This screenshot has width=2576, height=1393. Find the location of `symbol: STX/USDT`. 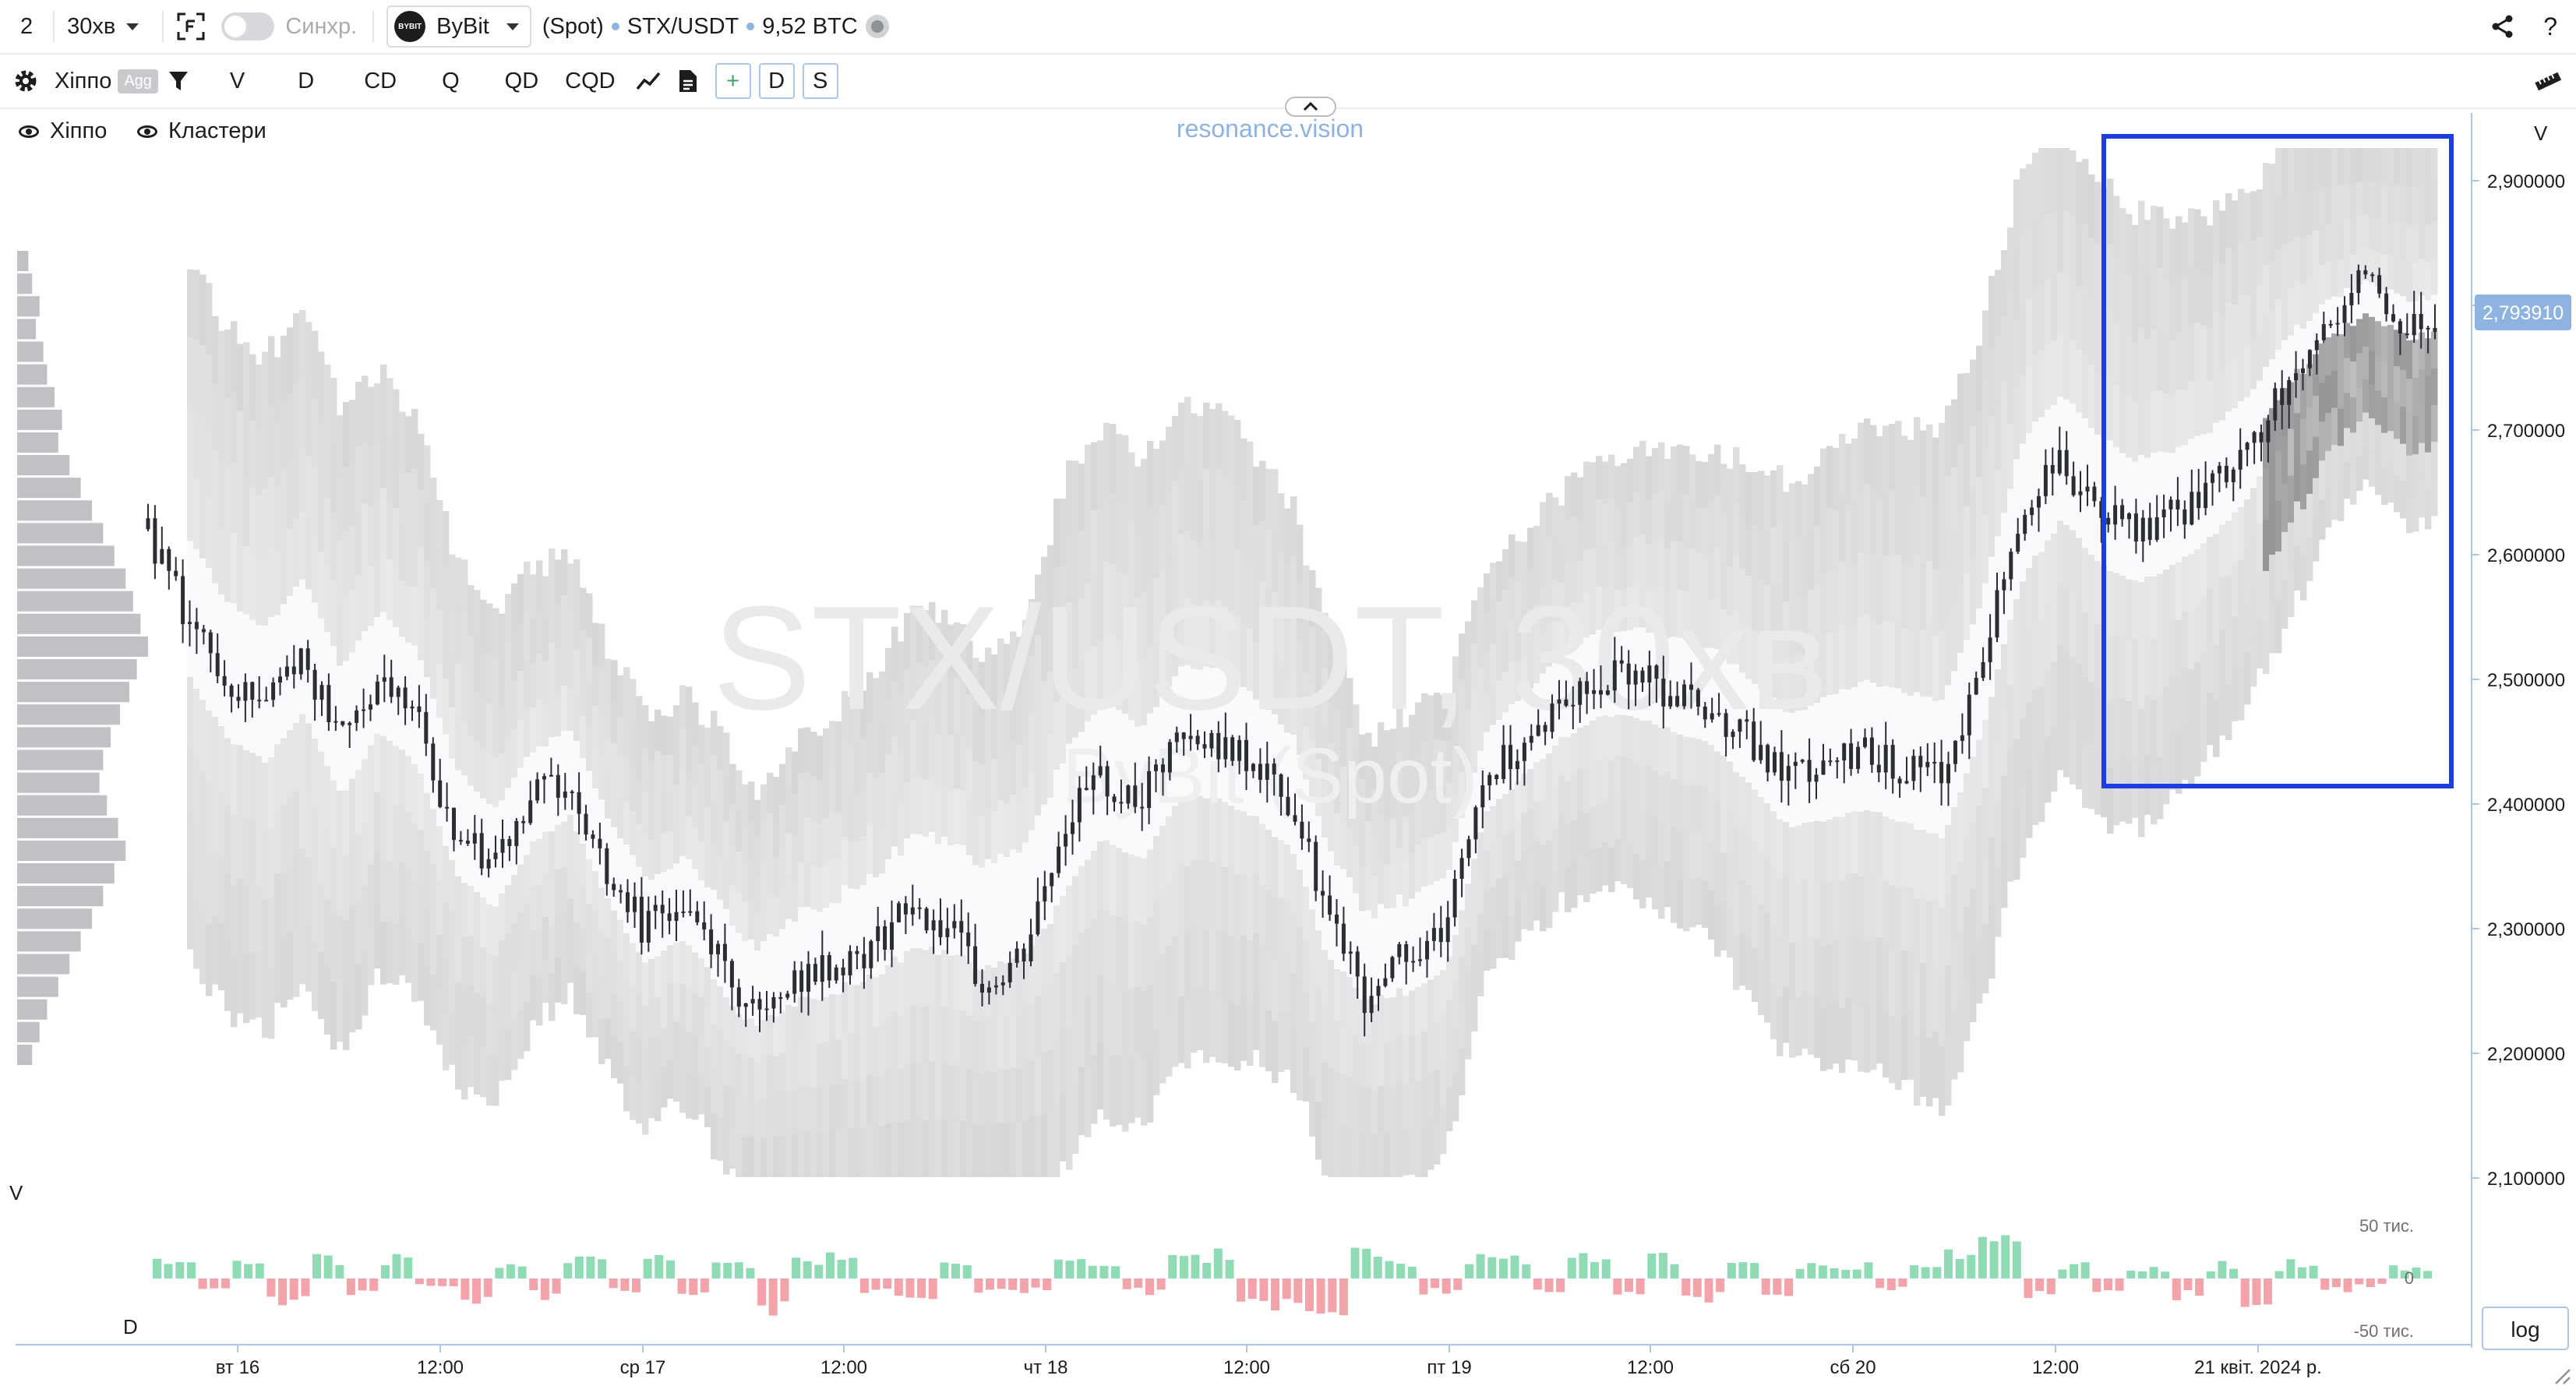

symbol: STX/USDT is located at coordinates (682, 26).